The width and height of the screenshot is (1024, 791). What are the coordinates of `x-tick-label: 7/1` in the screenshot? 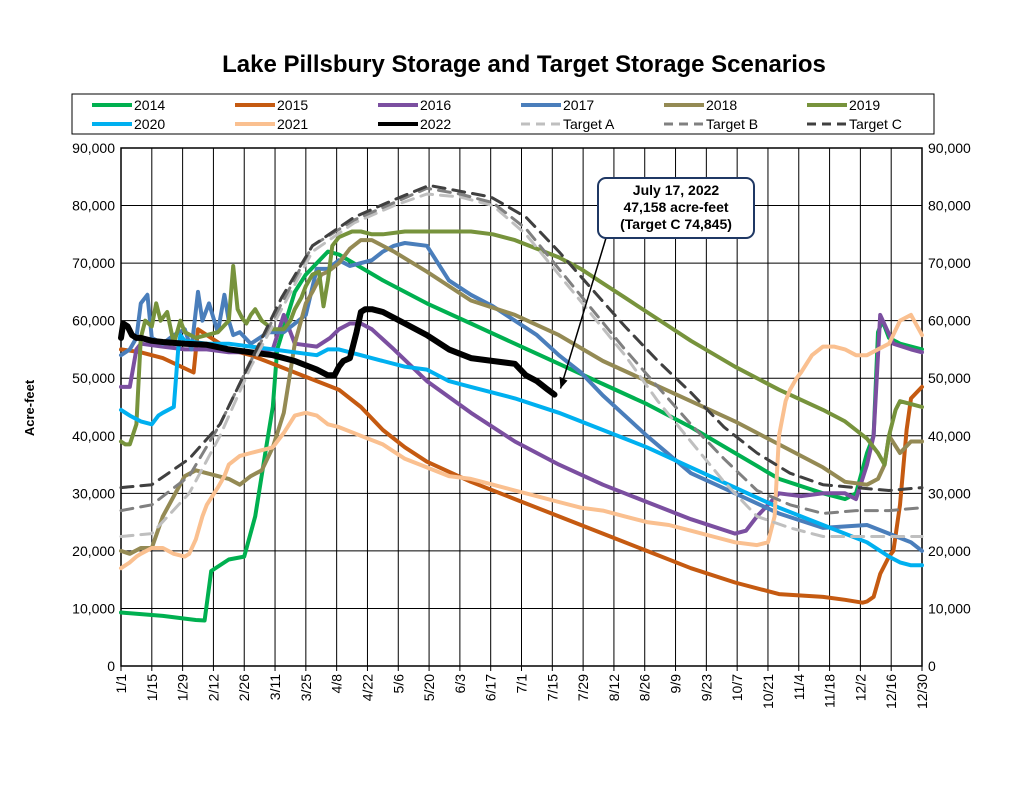 It's located at (522, 684).